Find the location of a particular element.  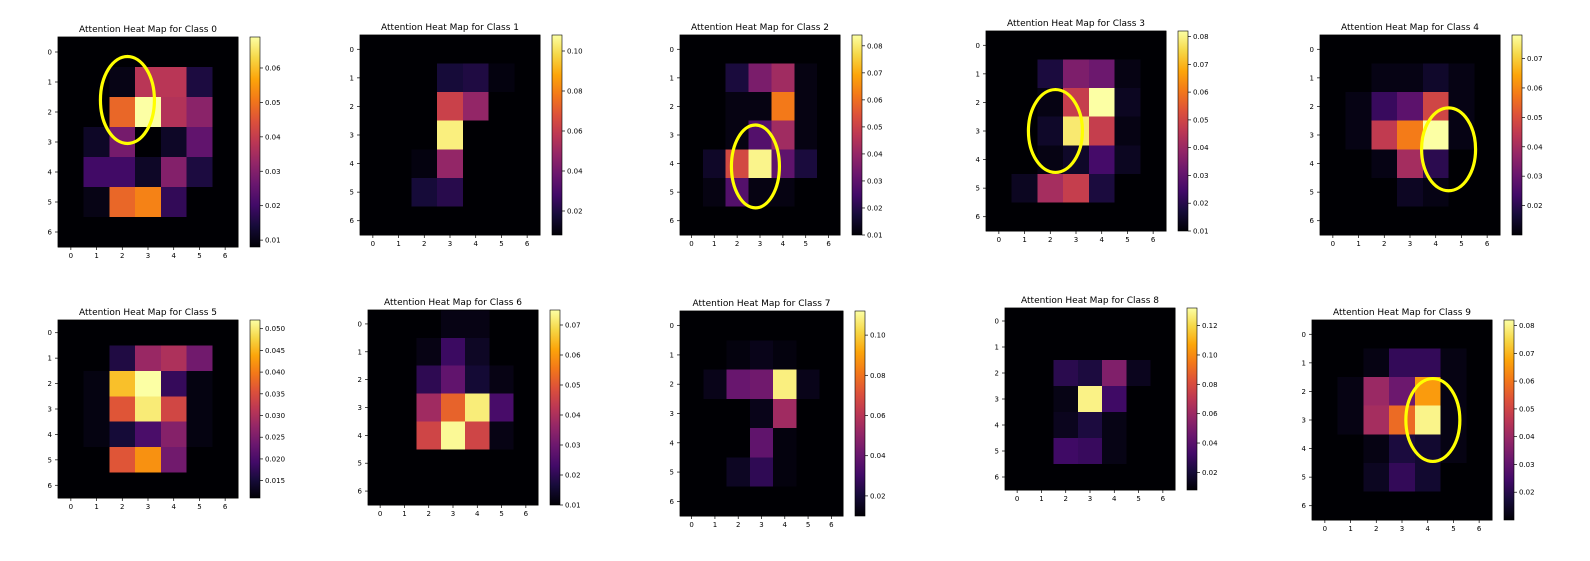

chart-title: Attention Heat Map for Class 5 is located at coordinates (148, 313).